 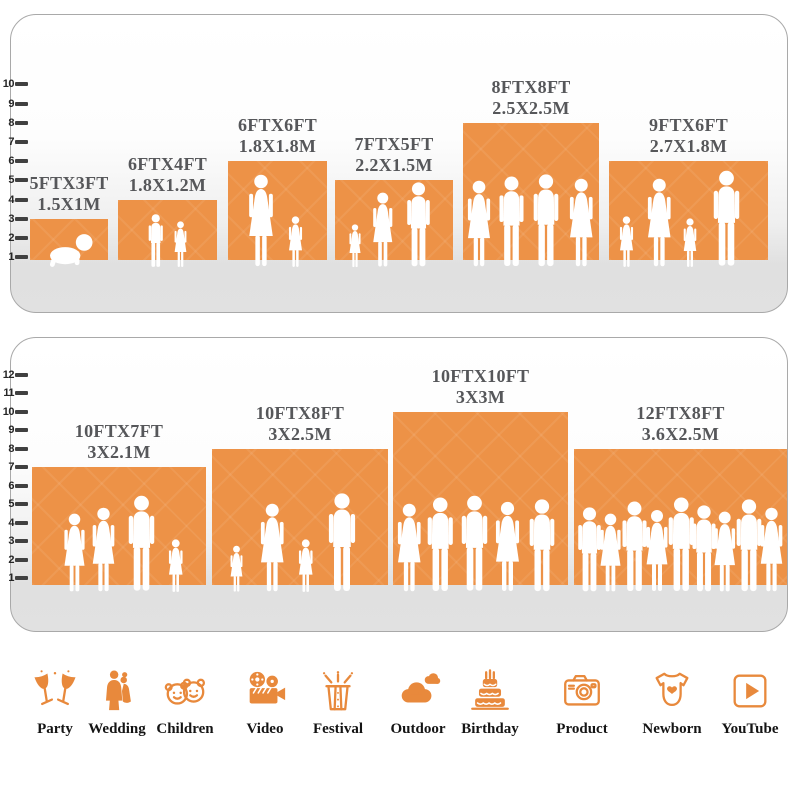 I want to click on backdrop-bar-10x8ft: 10FTX8FT 3X2.5M, so click(x=300, y=497).